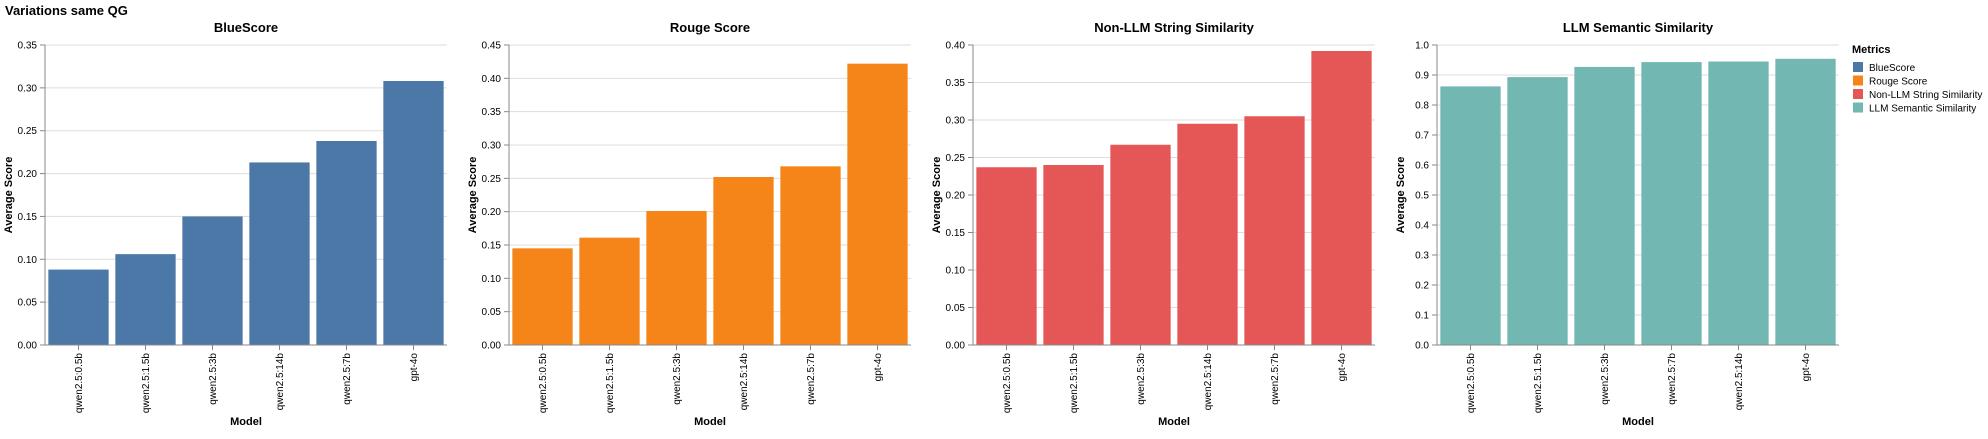 This screenshot has width=1988, height=439. I want to click on y-tick-label: 0.40, so click(956, 46).